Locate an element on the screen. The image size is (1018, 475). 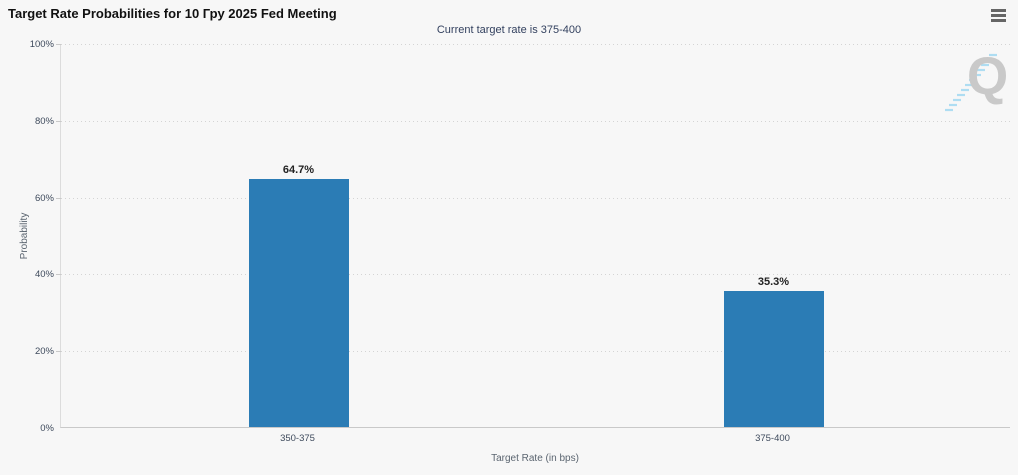
y-axis-title: Probability is located at coordinates (24, 236).